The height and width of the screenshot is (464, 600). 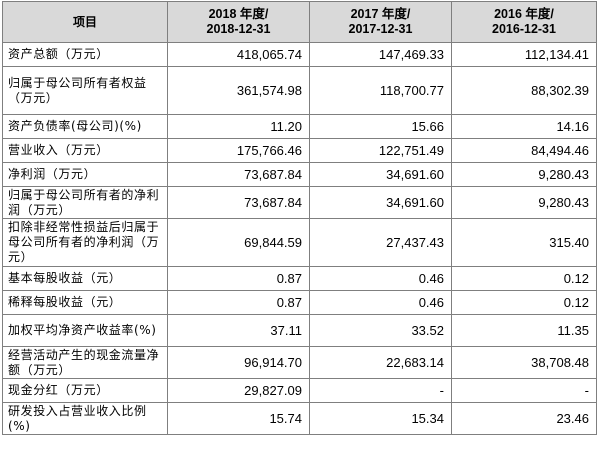 I want to click on value-2018: 96,914.70, so click(x=238, y=362).